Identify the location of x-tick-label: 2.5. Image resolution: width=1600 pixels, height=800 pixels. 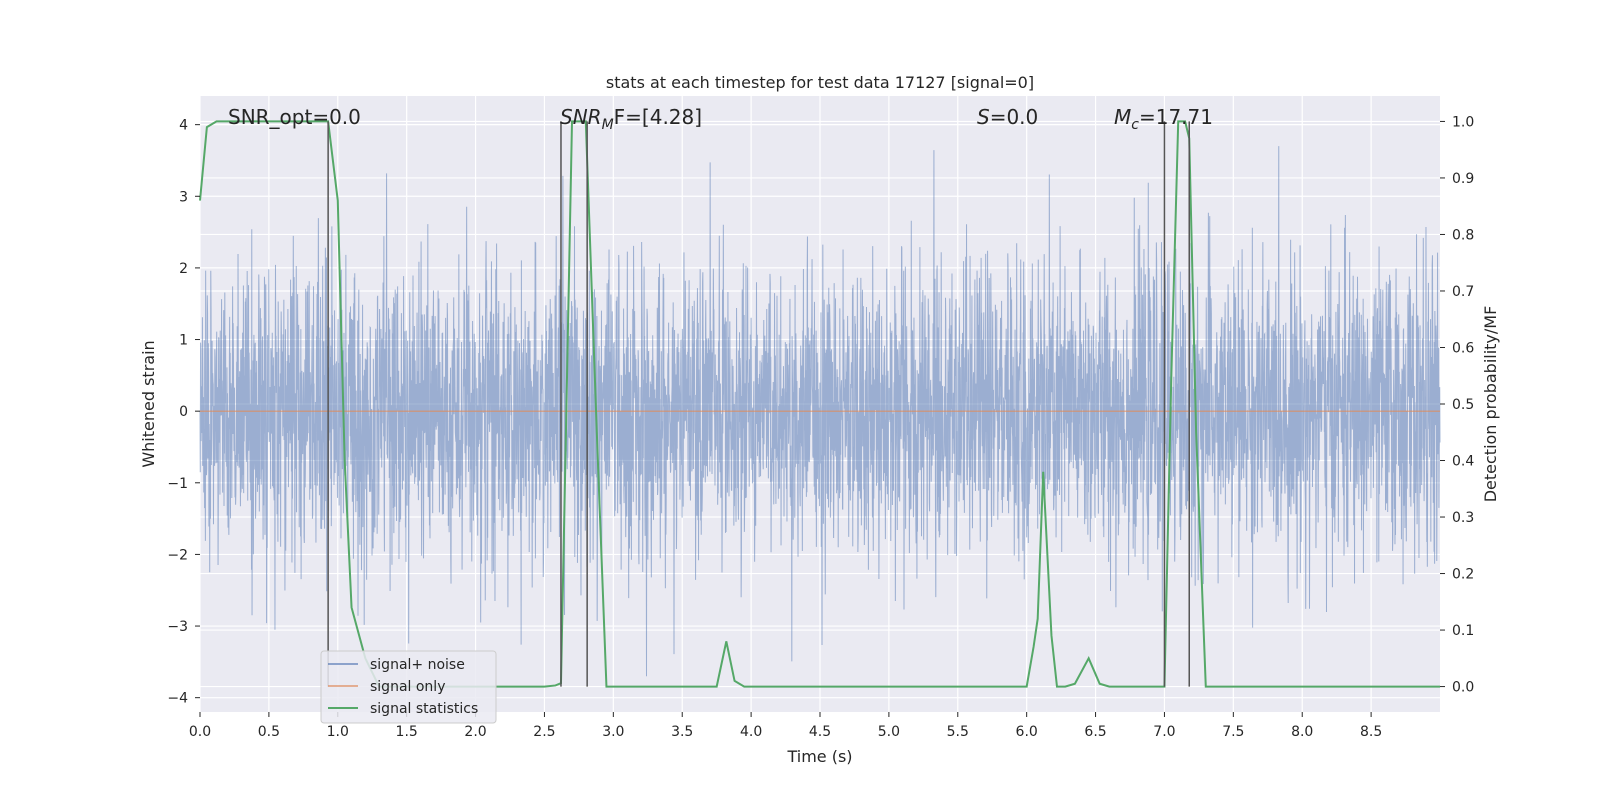
(544, 732).